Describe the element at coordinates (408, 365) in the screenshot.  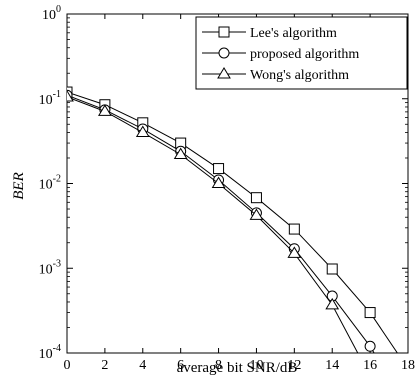
I see `x-tick-label: 18` at that location.